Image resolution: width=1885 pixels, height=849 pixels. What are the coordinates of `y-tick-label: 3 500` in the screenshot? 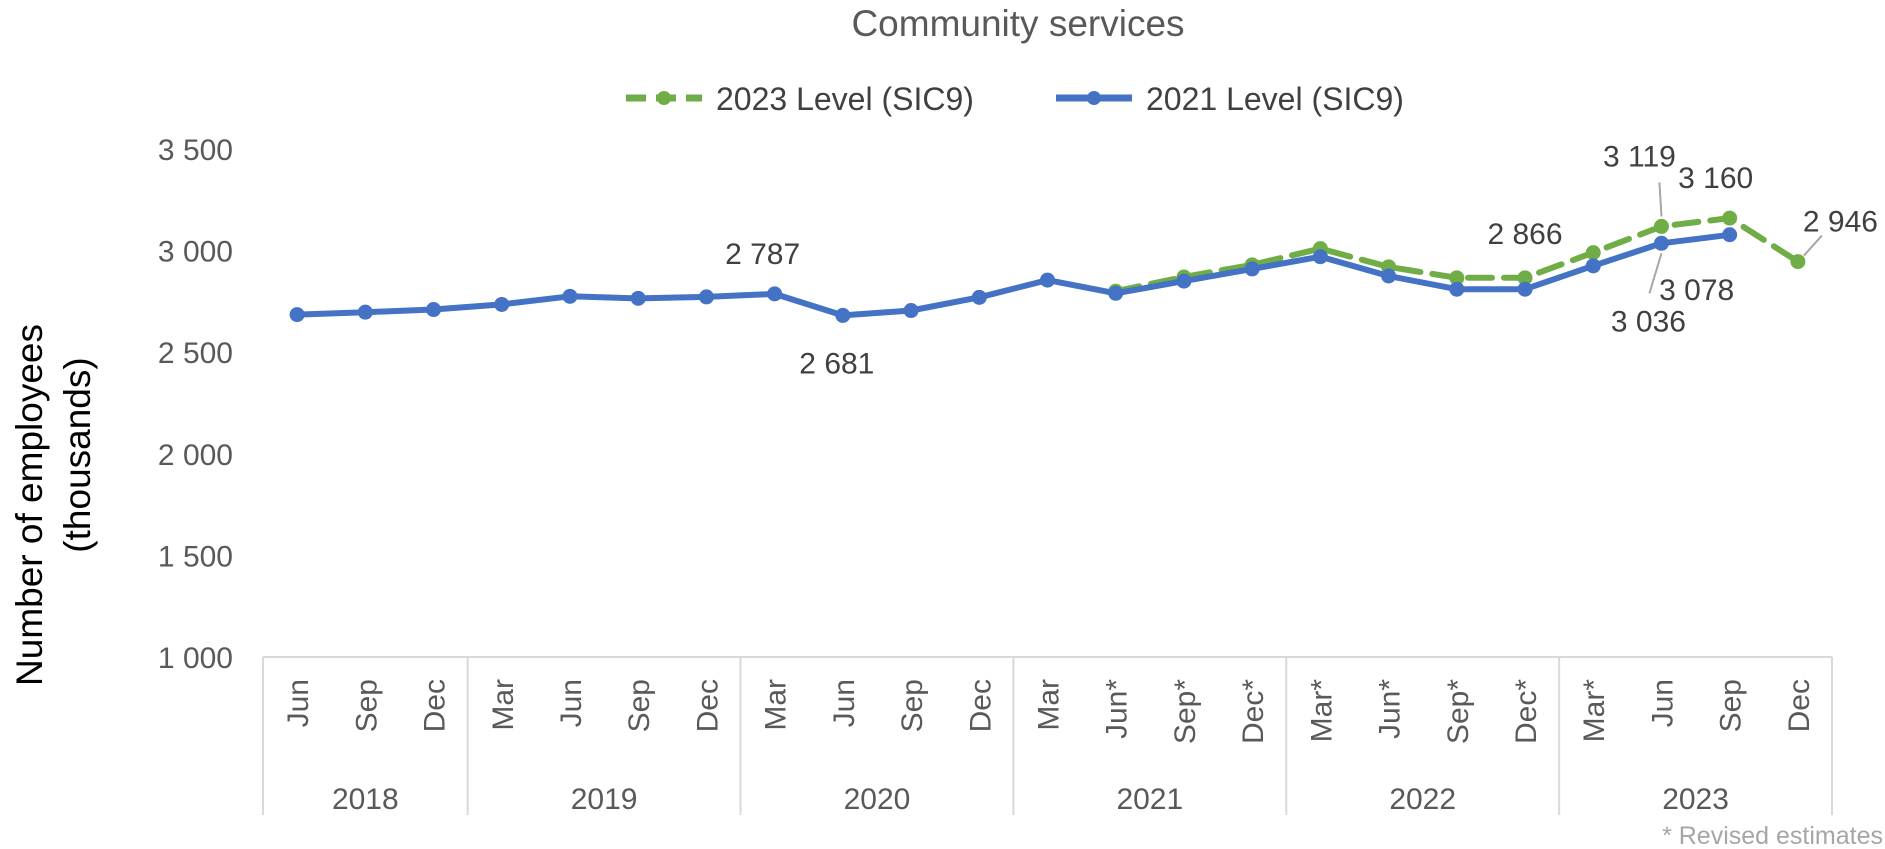 It's located at (195, 150).